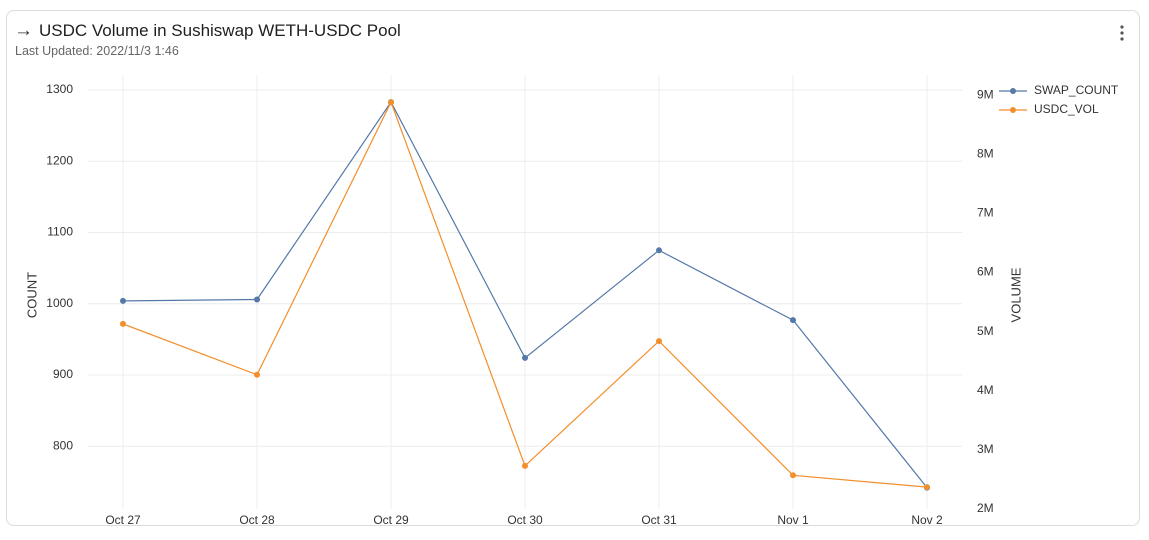  What do you see at coordinates (23, 30) in the screenshot?
I see `expand-icon: →` at bounding box center [23, 30].